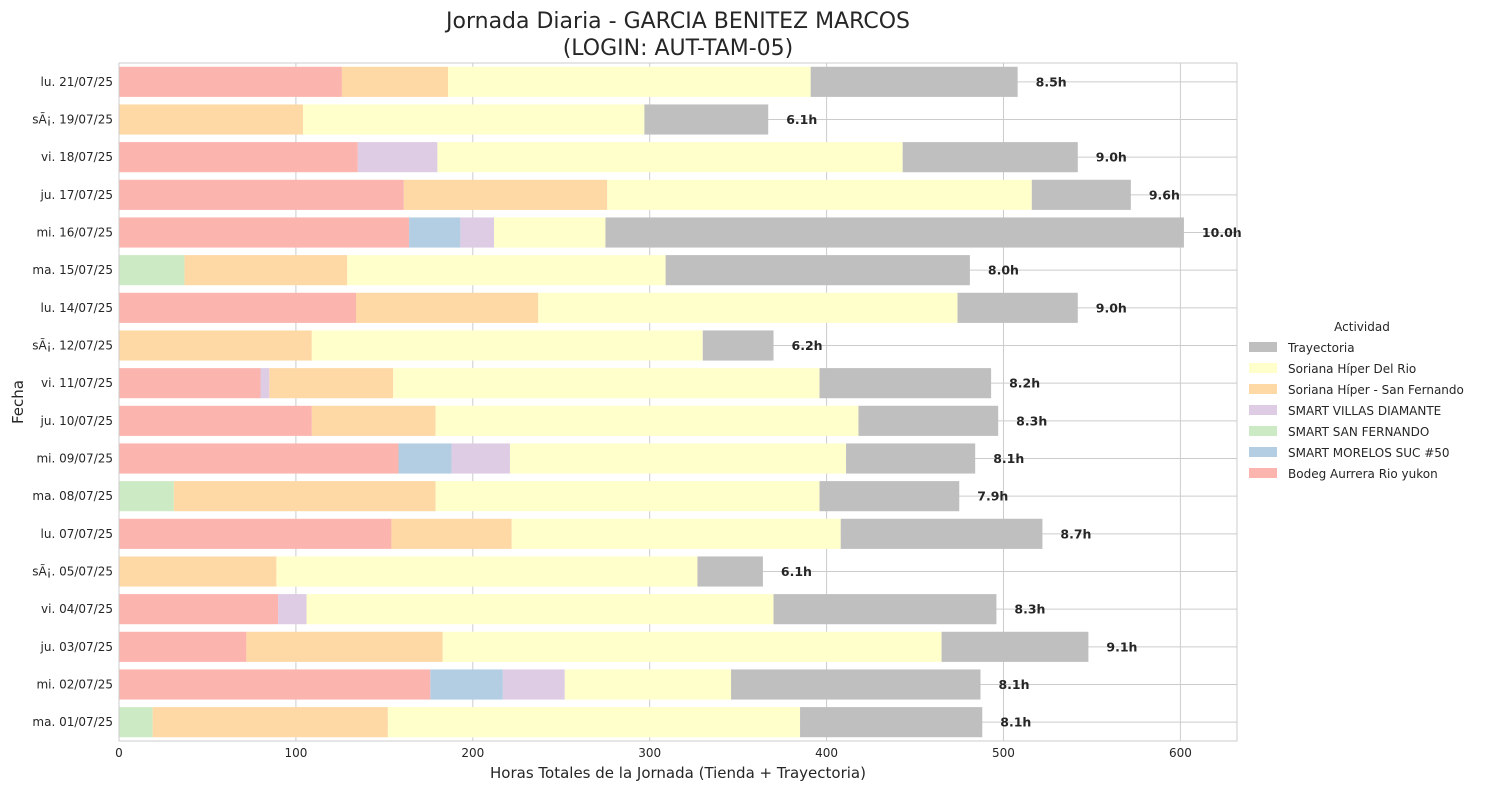 The width and height of the screenshot is (1490, 790). I want to click on y-tick-label: mi. 16/07/25, so click(74, 233).